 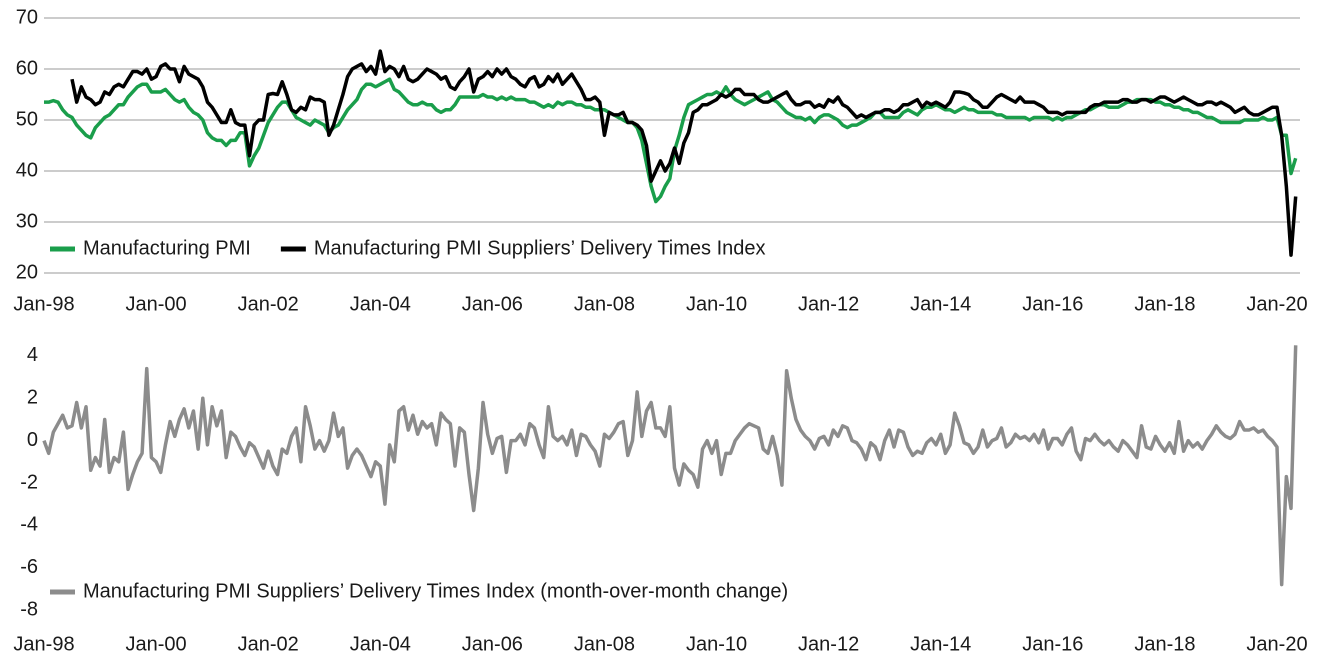 What do you see at coordinates (167, 248) in the screenshot?
I see `legend-label: Manufacturing PMI` at bounding box center [167, 248].